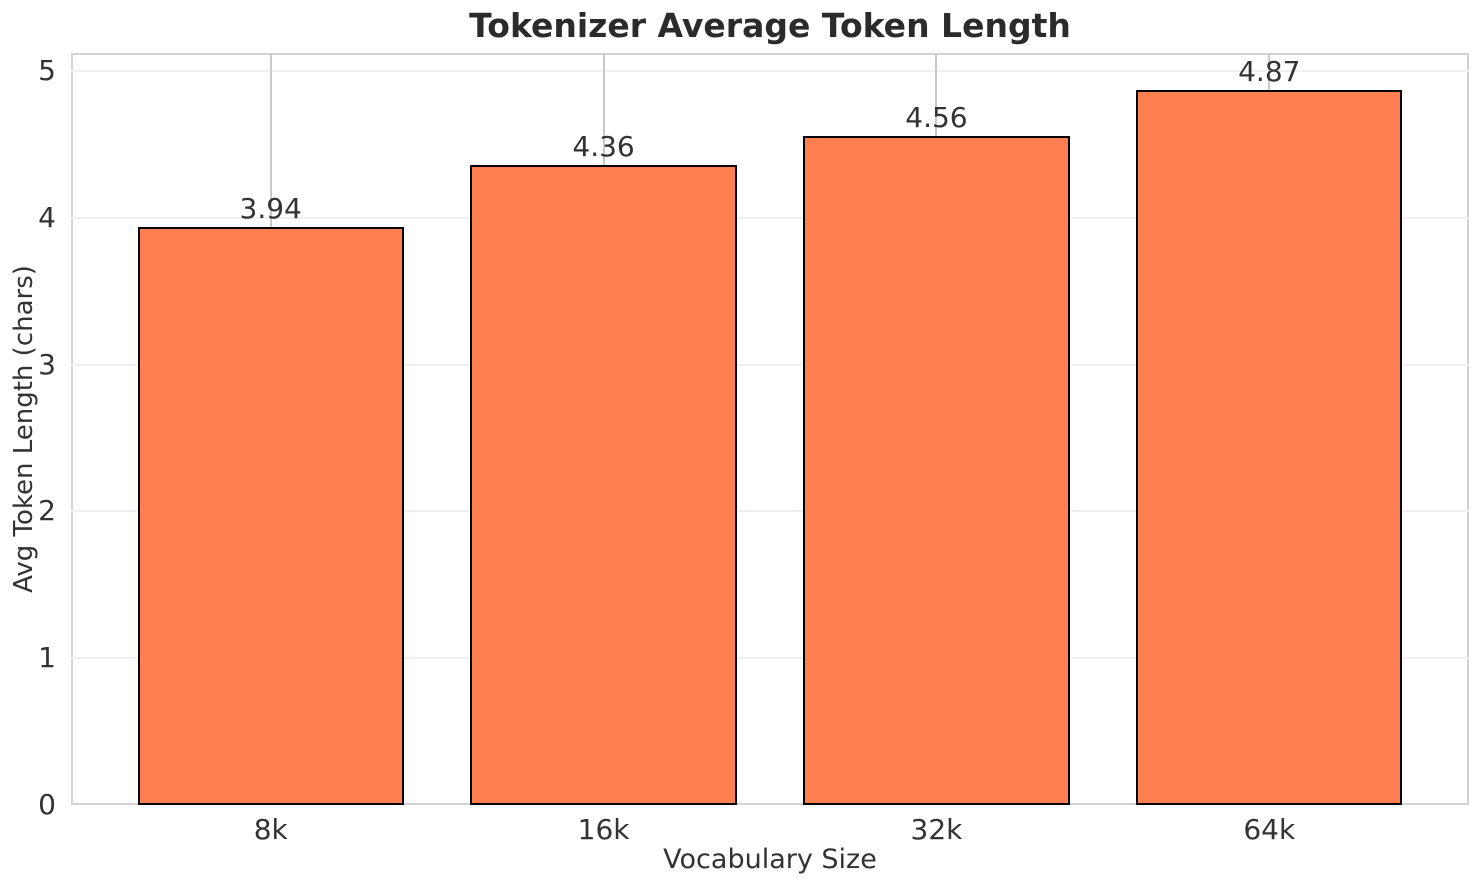  Describe the element at coordinates (770, 859) in the screenshot. I see `x-axis-label: Vocabulary Size` at that location.